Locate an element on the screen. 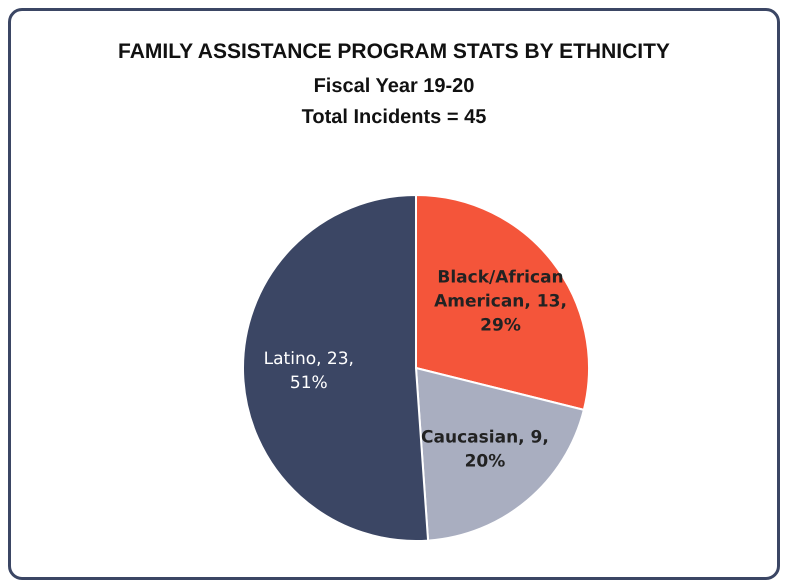 The height and width of the screenshot is (586, 788). slice-label: Latino, 23, 51% is located at coordinates (309, 371).